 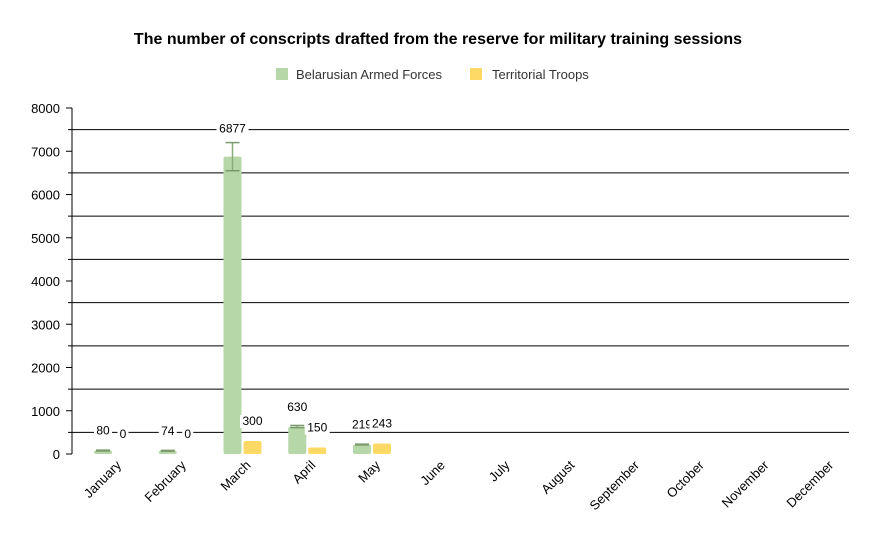 I want to click on y-axis: 0 1000 2000 3000 4000 5000 6000 7000 8000, so click(x=52, y=281).